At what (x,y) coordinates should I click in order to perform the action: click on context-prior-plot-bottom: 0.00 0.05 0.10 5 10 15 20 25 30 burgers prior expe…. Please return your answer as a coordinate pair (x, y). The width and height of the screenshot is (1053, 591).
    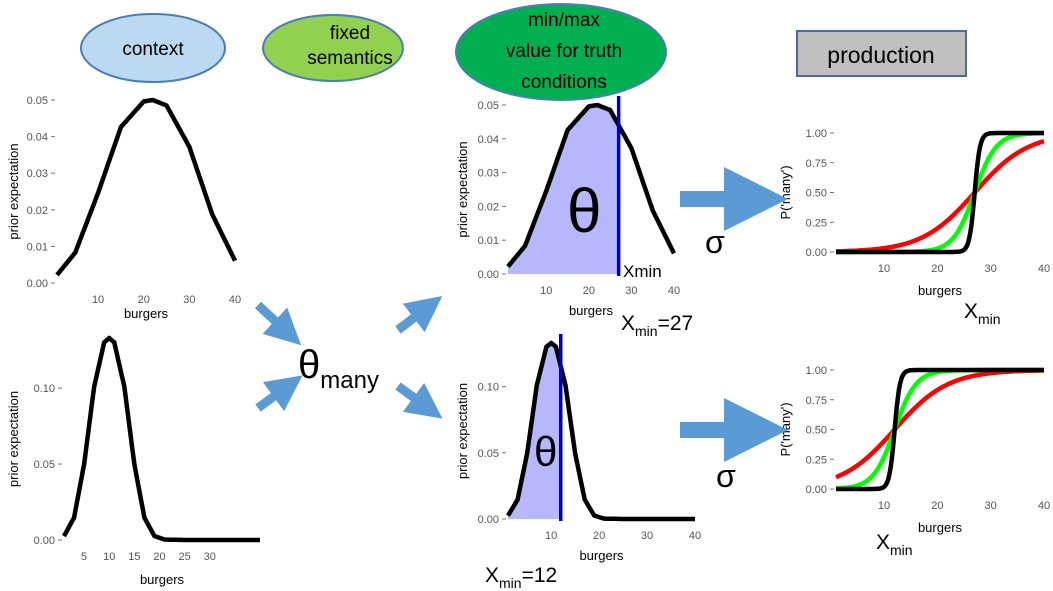
    Looking at the image, I should click on (133, 461).